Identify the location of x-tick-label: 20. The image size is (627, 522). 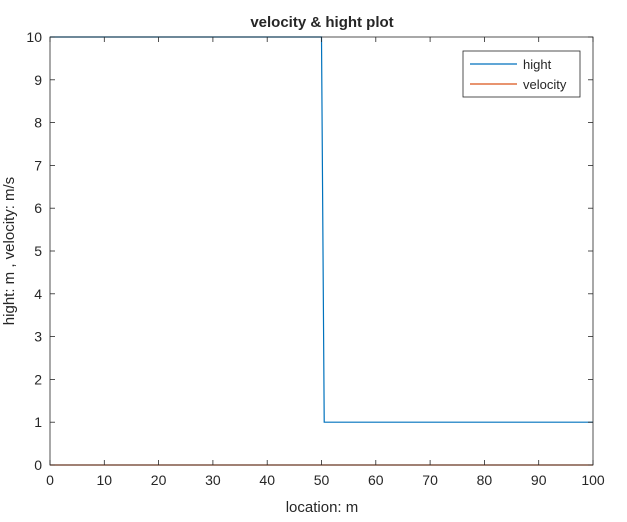
(159, 480).